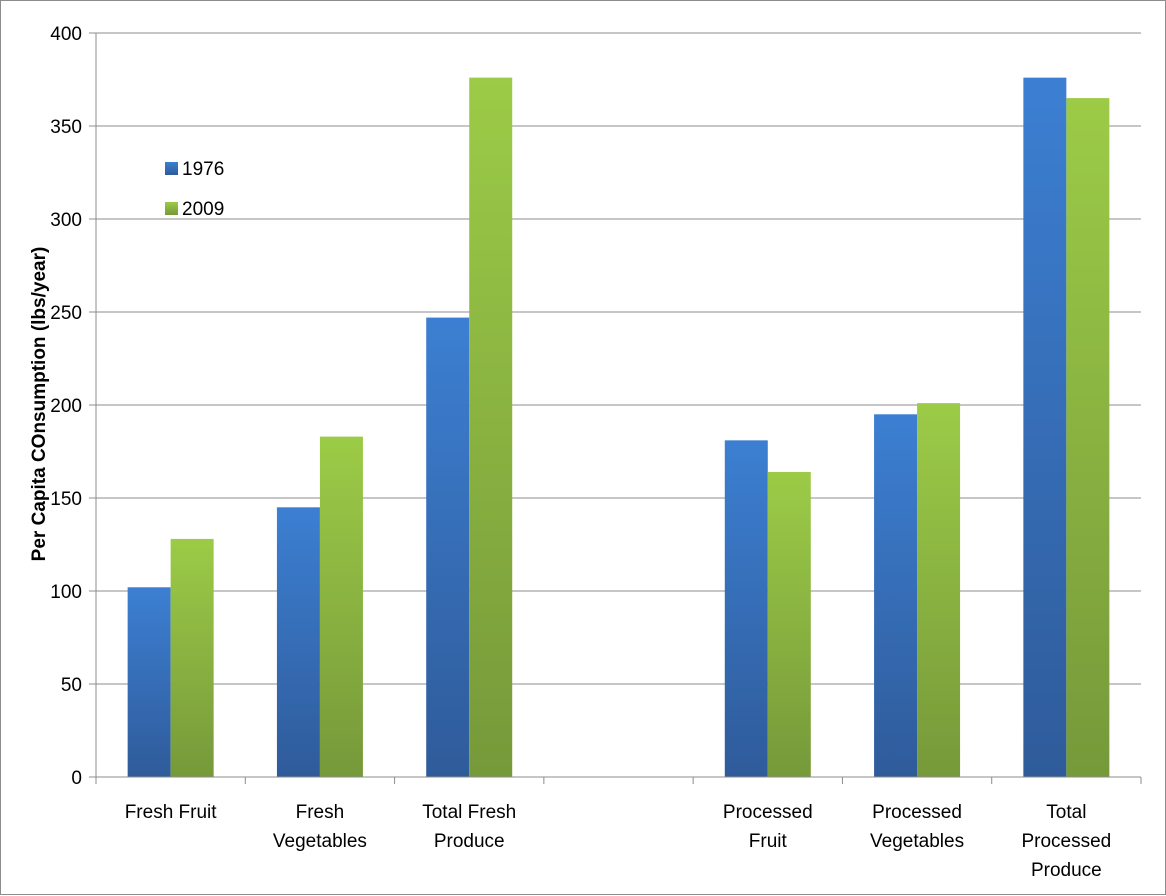 This screenshot has height=896, width=1166. I want to click on y-tick-label: 250, so click(66, 313).